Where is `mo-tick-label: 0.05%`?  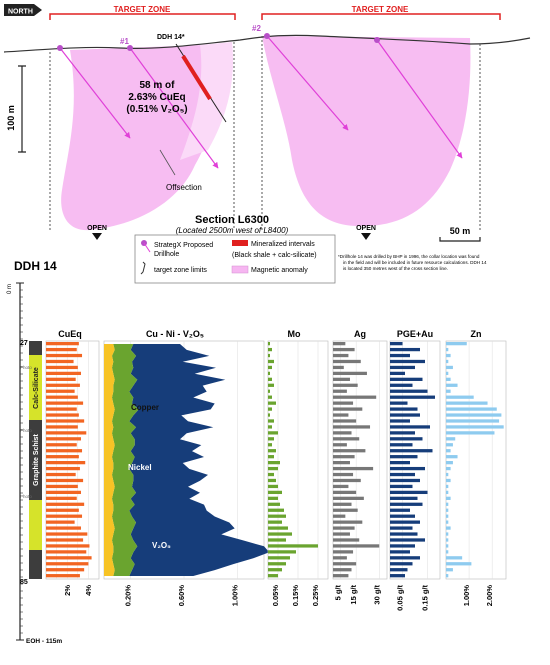
mo-tick-label: 0.05% is located at coordinates (275, 596).